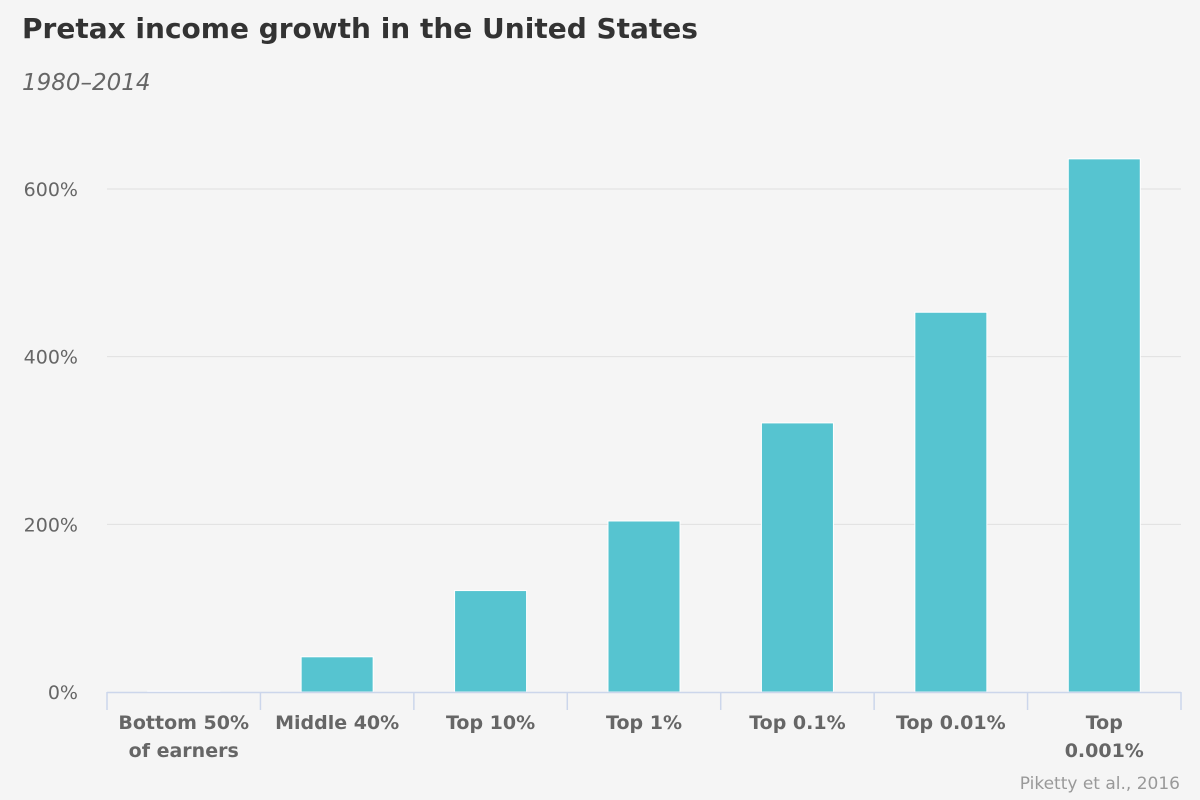 Image resolution: width=1200 pixels, height=800 pixels. What do you see at coordinates (1104, 737) in the screenshot?
I see `x-tick-label: Top 0.001%` at bounding box center [1104, 737].